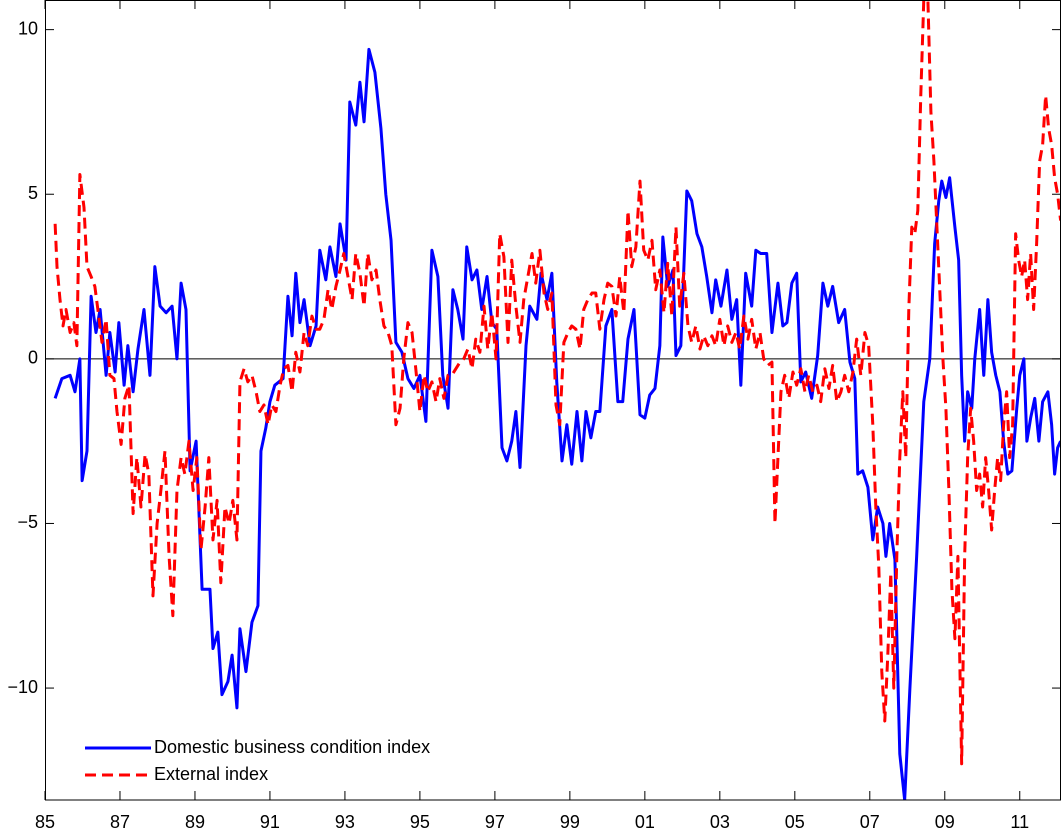 The width and height of the screenshot is (1062, 837). Describe the element at coordinates (720, 822) in the screenshot. I see `x-tick-label: 03` at that location.